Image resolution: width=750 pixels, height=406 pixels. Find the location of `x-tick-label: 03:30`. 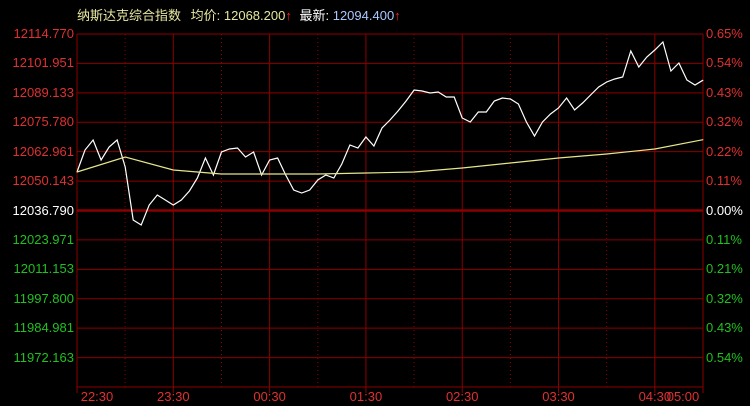

x-tick-label: 03:30 is located at coordinates (558, 396).